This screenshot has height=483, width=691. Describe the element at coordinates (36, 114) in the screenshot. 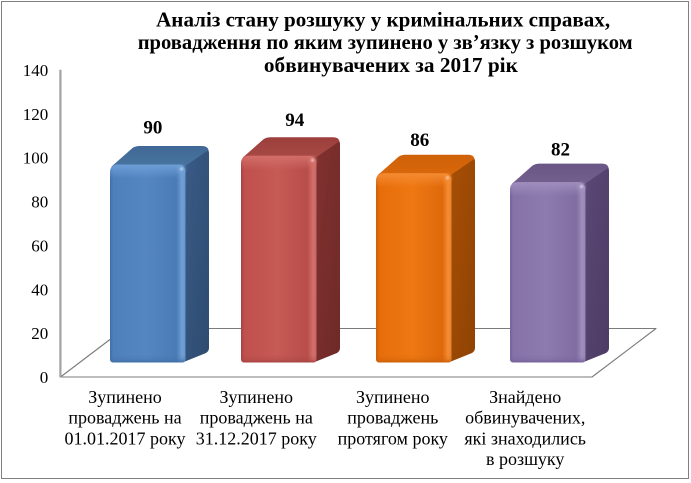

I see `svg-text: 120` at that location.